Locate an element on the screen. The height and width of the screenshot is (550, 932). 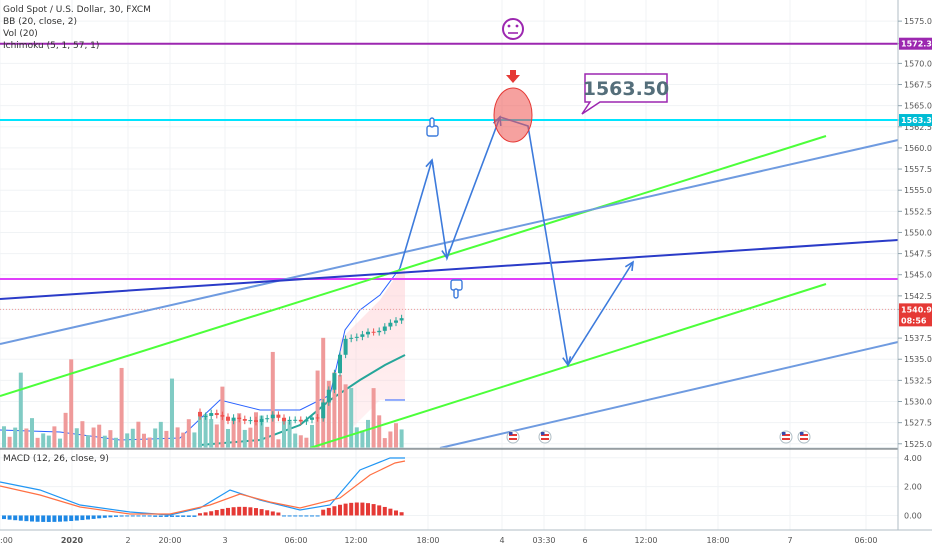
price-tag-label: 1572.33 is located at coordinates (916, 44).